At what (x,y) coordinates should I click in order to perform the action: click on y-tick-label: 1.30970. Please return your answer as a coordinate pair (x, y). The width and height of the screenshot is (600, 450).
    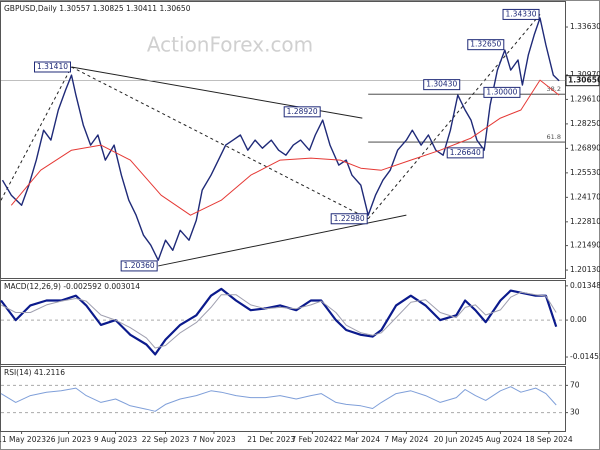
    Looking at the image, I should click on (585, 74).